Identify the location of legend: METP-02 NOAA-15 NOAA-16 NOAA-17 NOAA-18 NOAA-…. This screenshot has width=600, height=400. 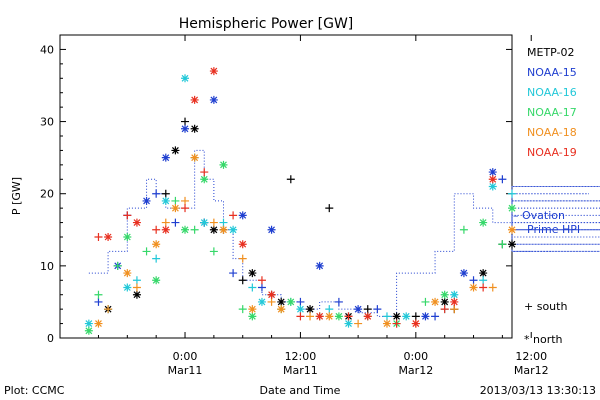
(546, 196).